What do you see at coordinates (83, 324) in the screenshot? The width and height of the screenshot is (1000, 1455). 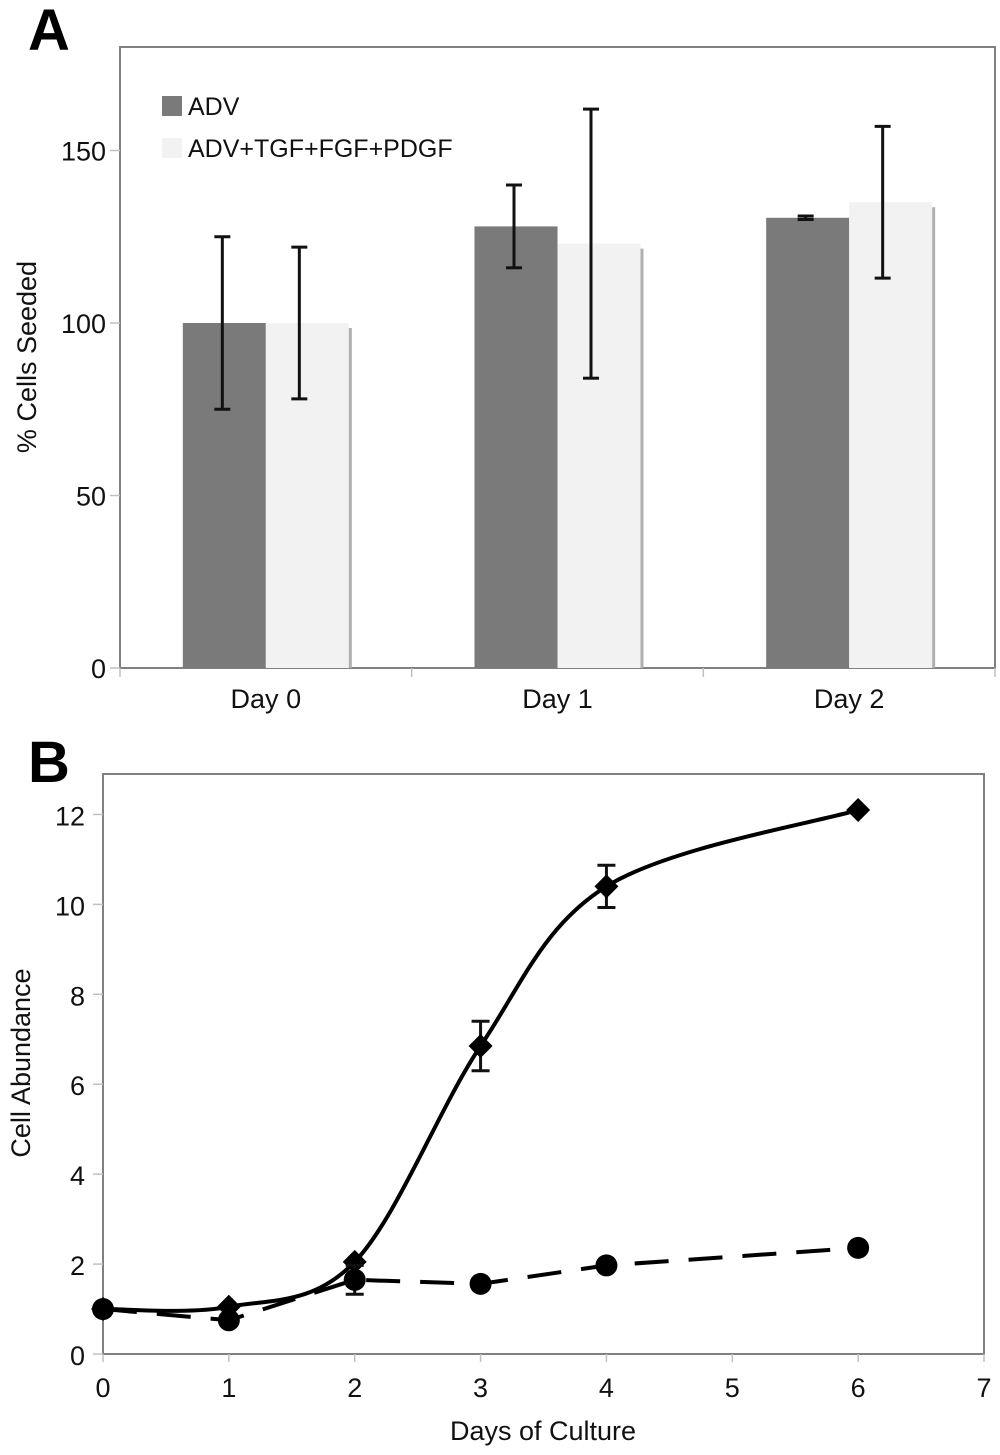 I see `y-tick-label: 100` at bounding box center [83, 324].